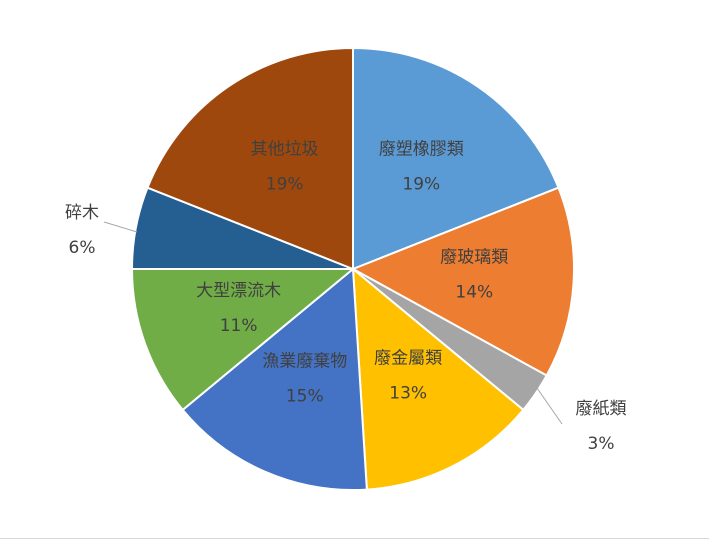 The width and height of the screenshot is (709, 545). I want to click on slice-percent-label: 13%, so click(408, 393).